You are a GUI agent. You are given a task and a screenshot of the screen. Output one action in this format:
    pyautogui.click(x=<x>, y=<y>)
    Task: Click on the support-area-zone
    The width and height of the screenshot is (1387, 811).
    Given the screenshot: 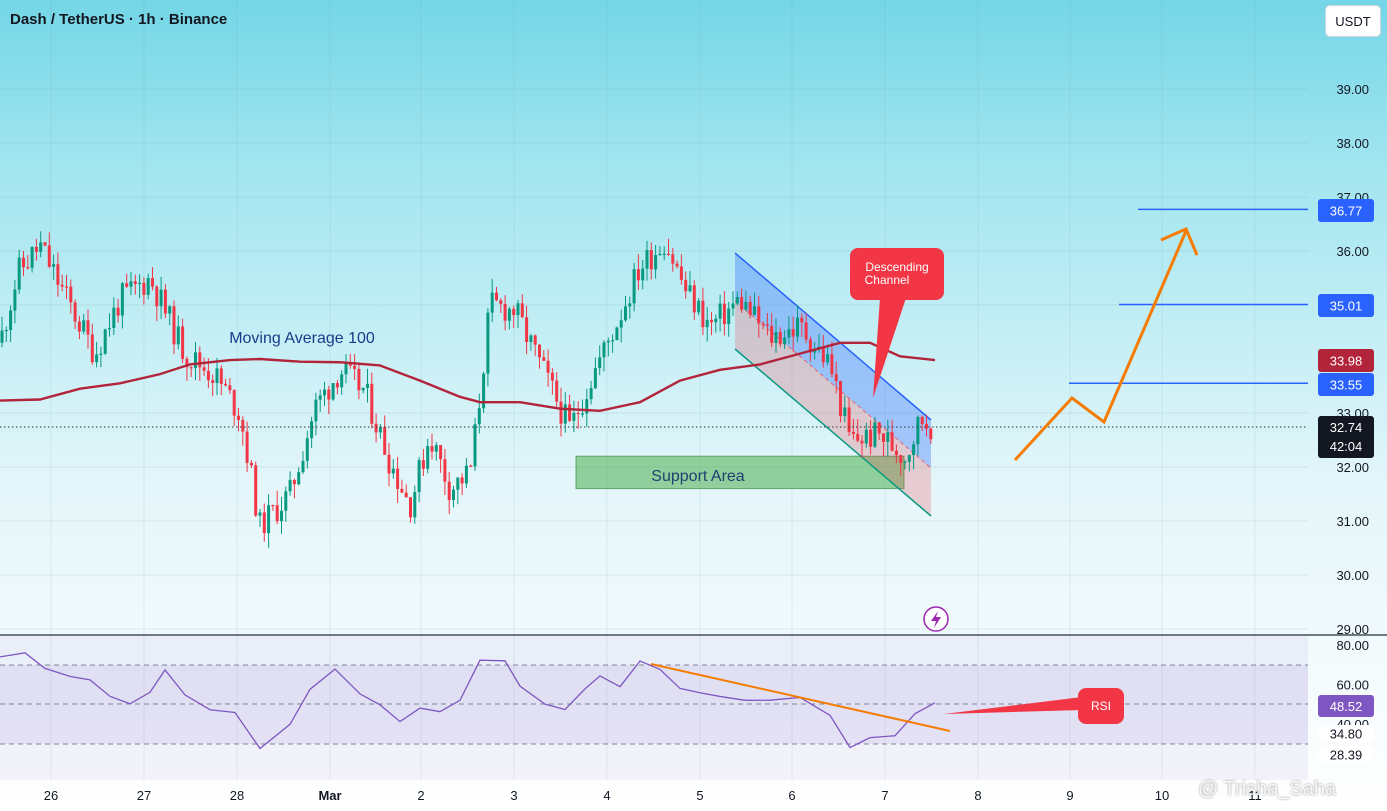 What is the action you would take?
    pyautogui.click(x=740, y=472)
    